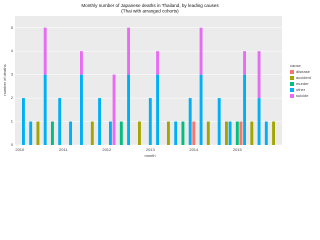 Image resolution: width=320 pixels, height=240 pixels. I want to click on chart-subtitle: (Thai with arranged cohorts), so click(150, 11).